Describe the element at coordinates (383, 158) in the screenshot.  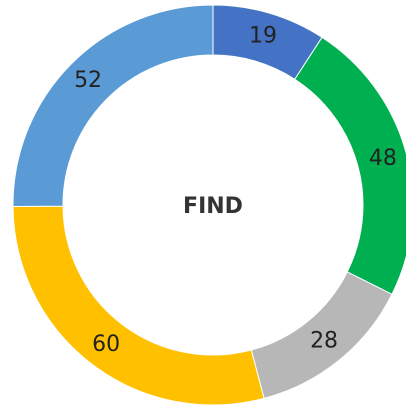
I see `data-label: 48` at that location.